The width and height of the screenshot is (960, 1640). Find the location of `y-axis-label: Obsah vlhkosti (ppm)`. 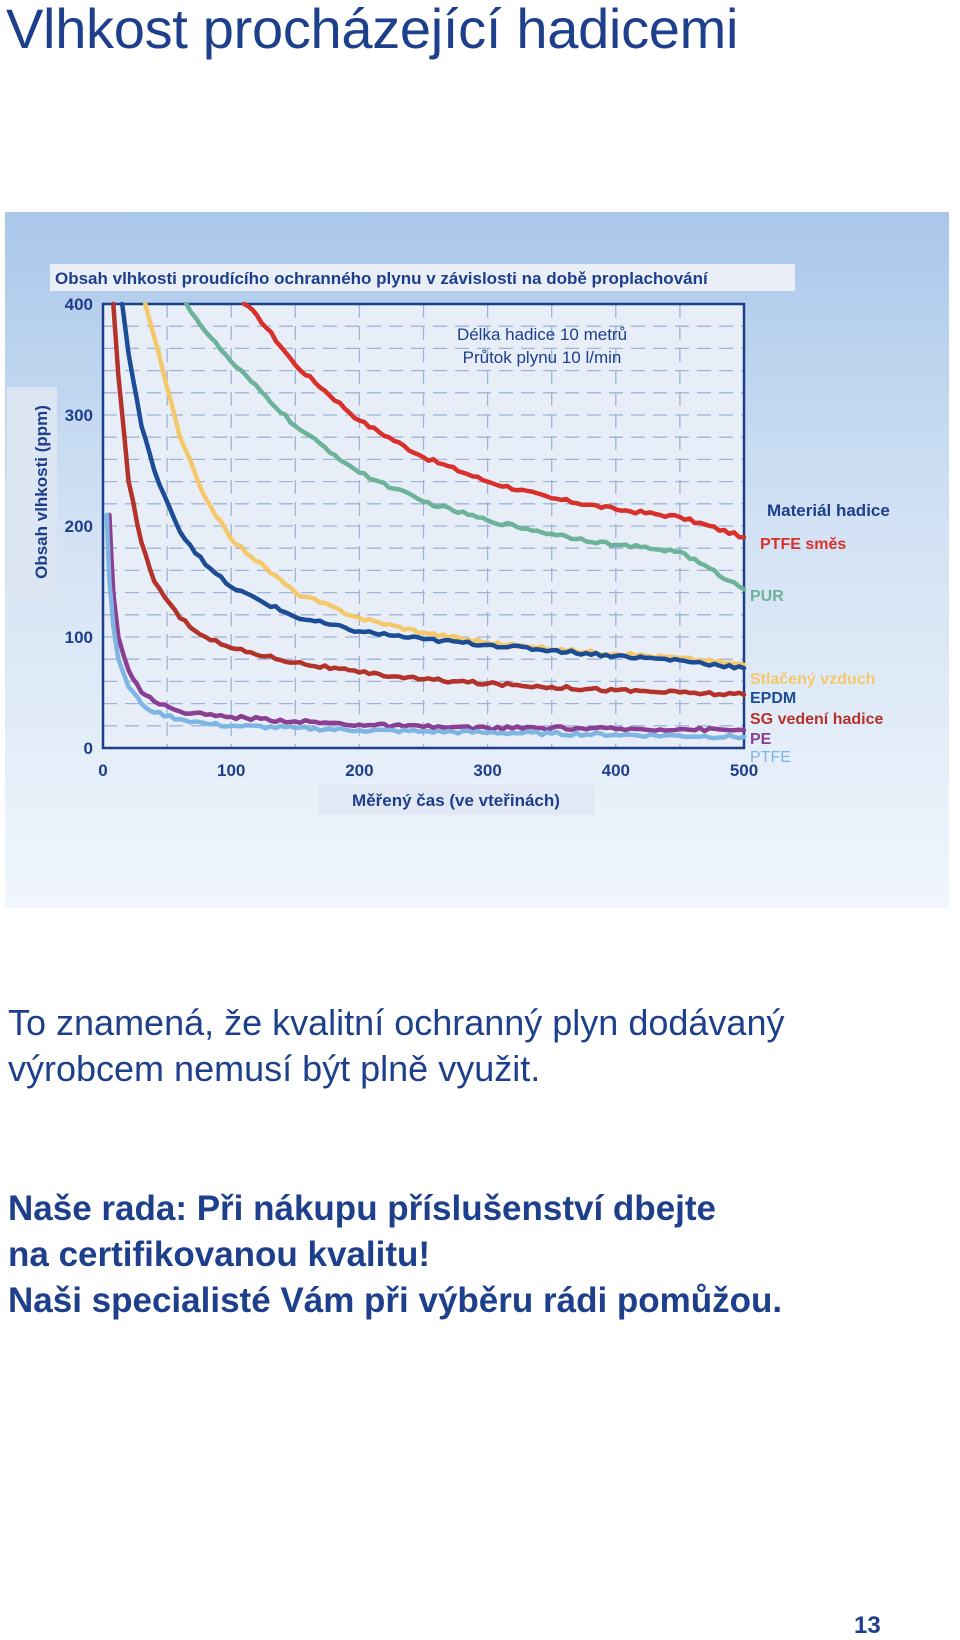

y-axis-label: Obsah vlhkosti (ppm) is located at coordinates (41, 492).